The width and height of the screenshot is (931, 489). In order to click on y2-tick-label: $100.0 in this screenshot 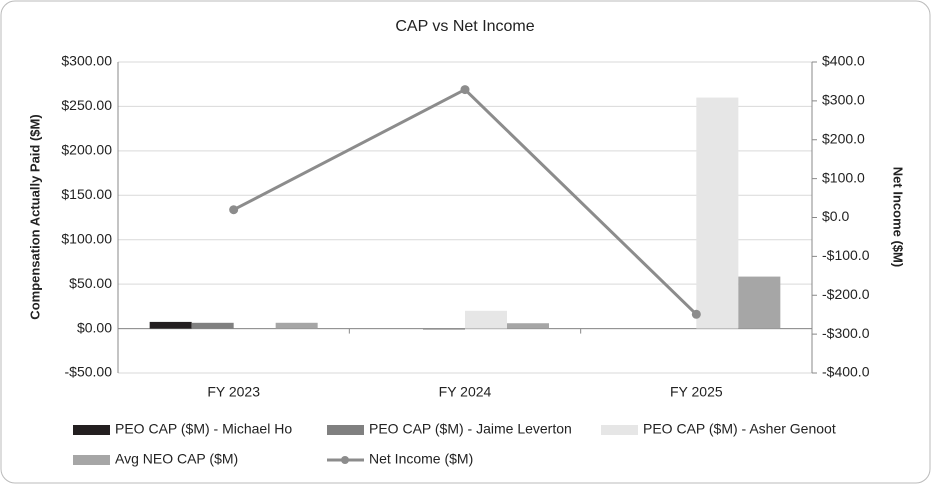, I will do `click(843, 177)`.